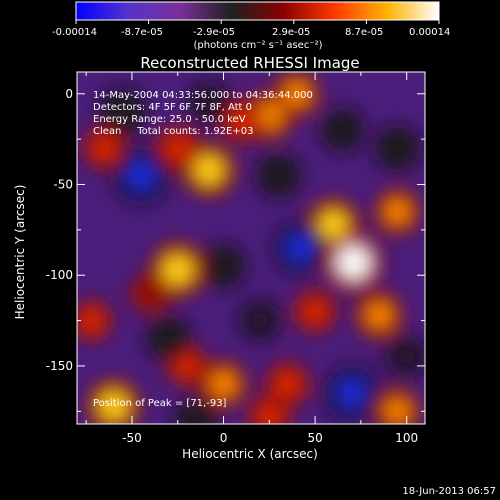  I want to click on time-range-label: 14-May-2004 04:33:56.000 to 04:36:44.000, so click(203, 95).